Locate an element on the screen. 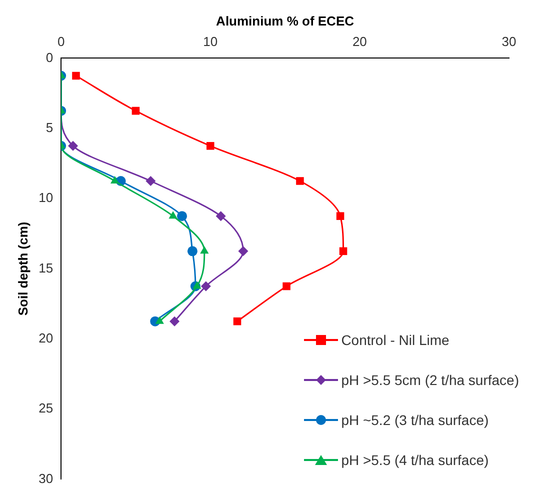 The image size is (547, 498). legend-label: pH >5.5 5cm (2 t/ha surface) is located at coordinates (430, 380).